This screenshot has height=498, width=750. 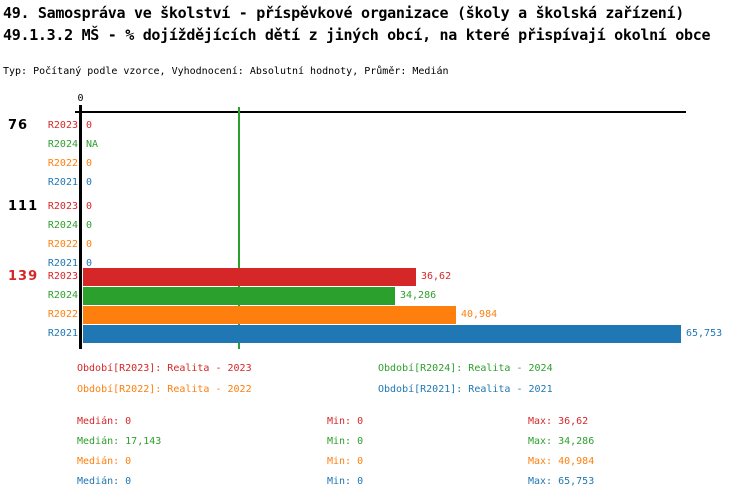 I want to click on stat-min-R2021: Min: 0, so click(x=345, y=481).